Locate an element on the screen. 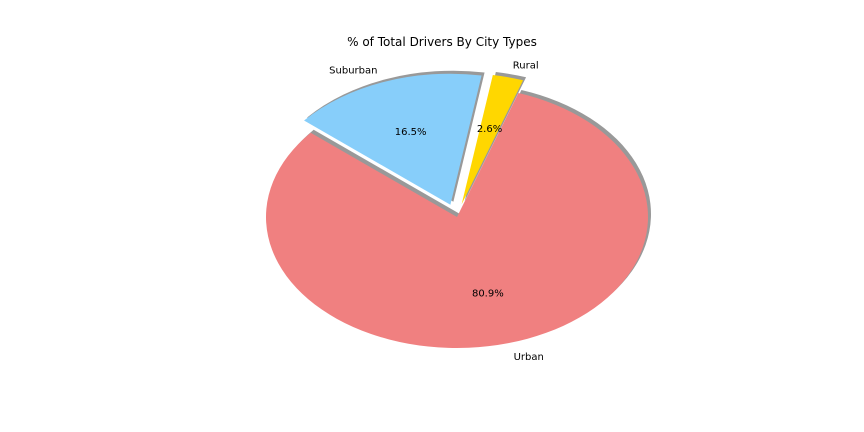 The image size is (864, 432). slice-pct-urban: 80.9% is located at coordinates (488, 294).